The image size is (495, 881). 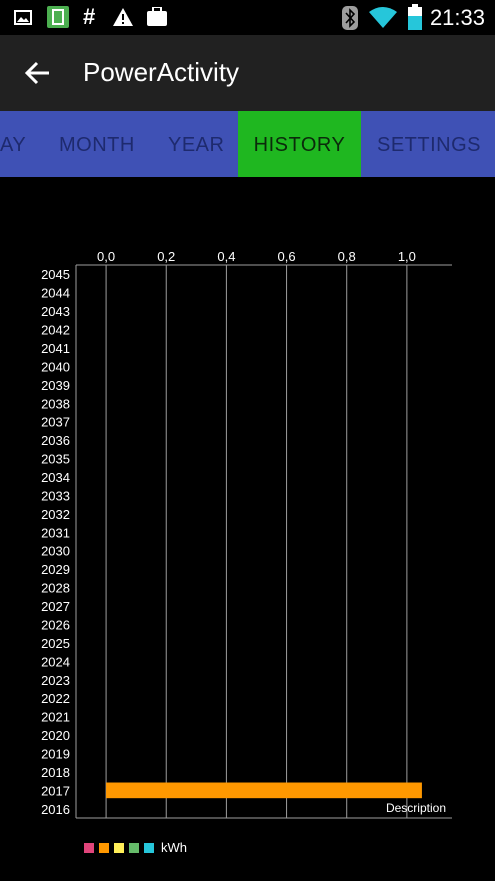 I want to click on y-tick-label: 2029, so click(x=55, y=569).